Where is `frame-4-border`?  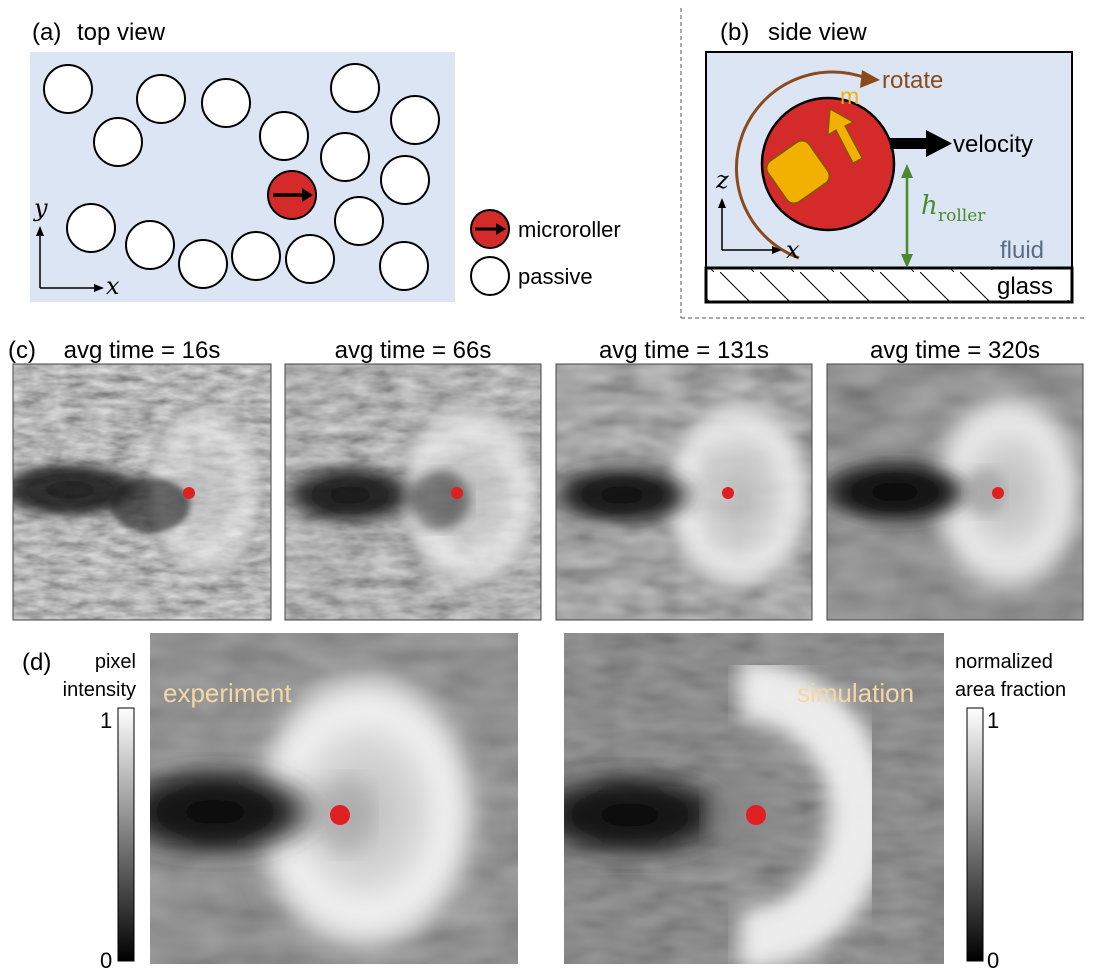
frame-4-border is located at coordinates (955, 492).